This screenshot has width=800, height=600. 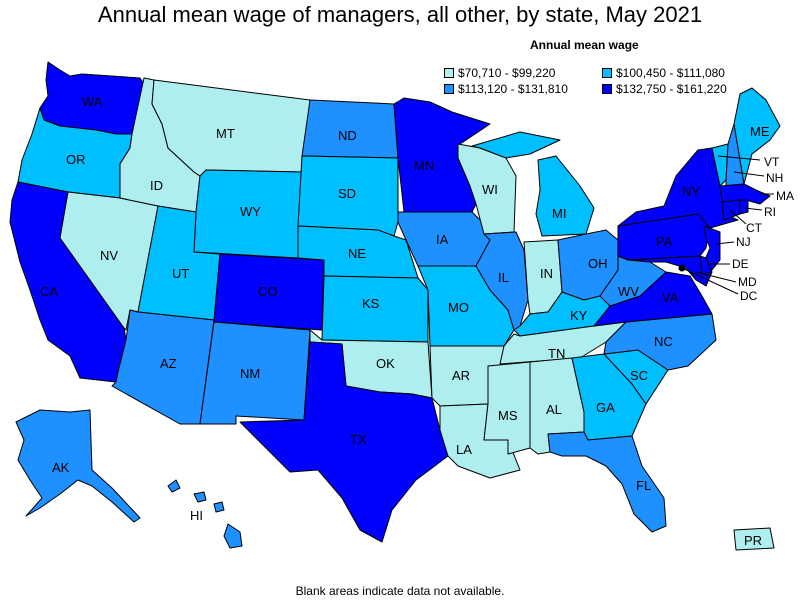 I want to click on label-al: AL, so click(x=554, y=409).